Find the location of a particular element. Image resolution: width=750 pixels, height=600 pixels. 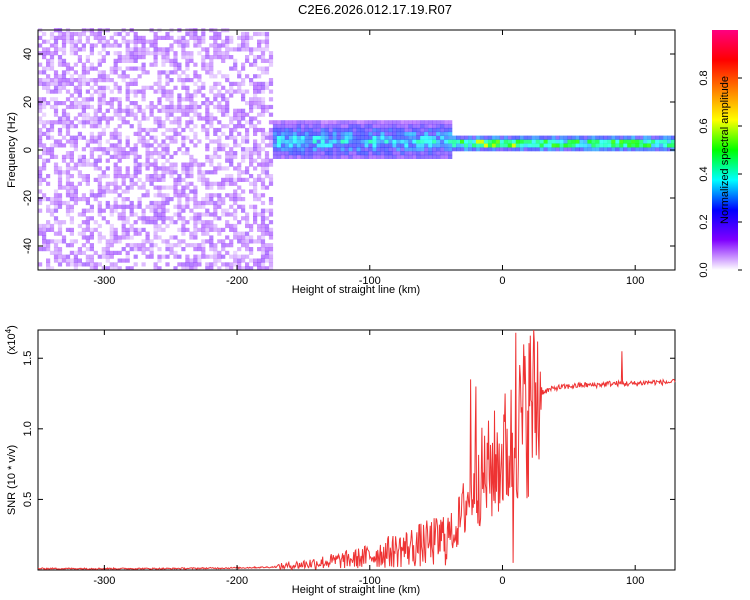

x-tick-label: 0 is located at coordinates (502, 281).